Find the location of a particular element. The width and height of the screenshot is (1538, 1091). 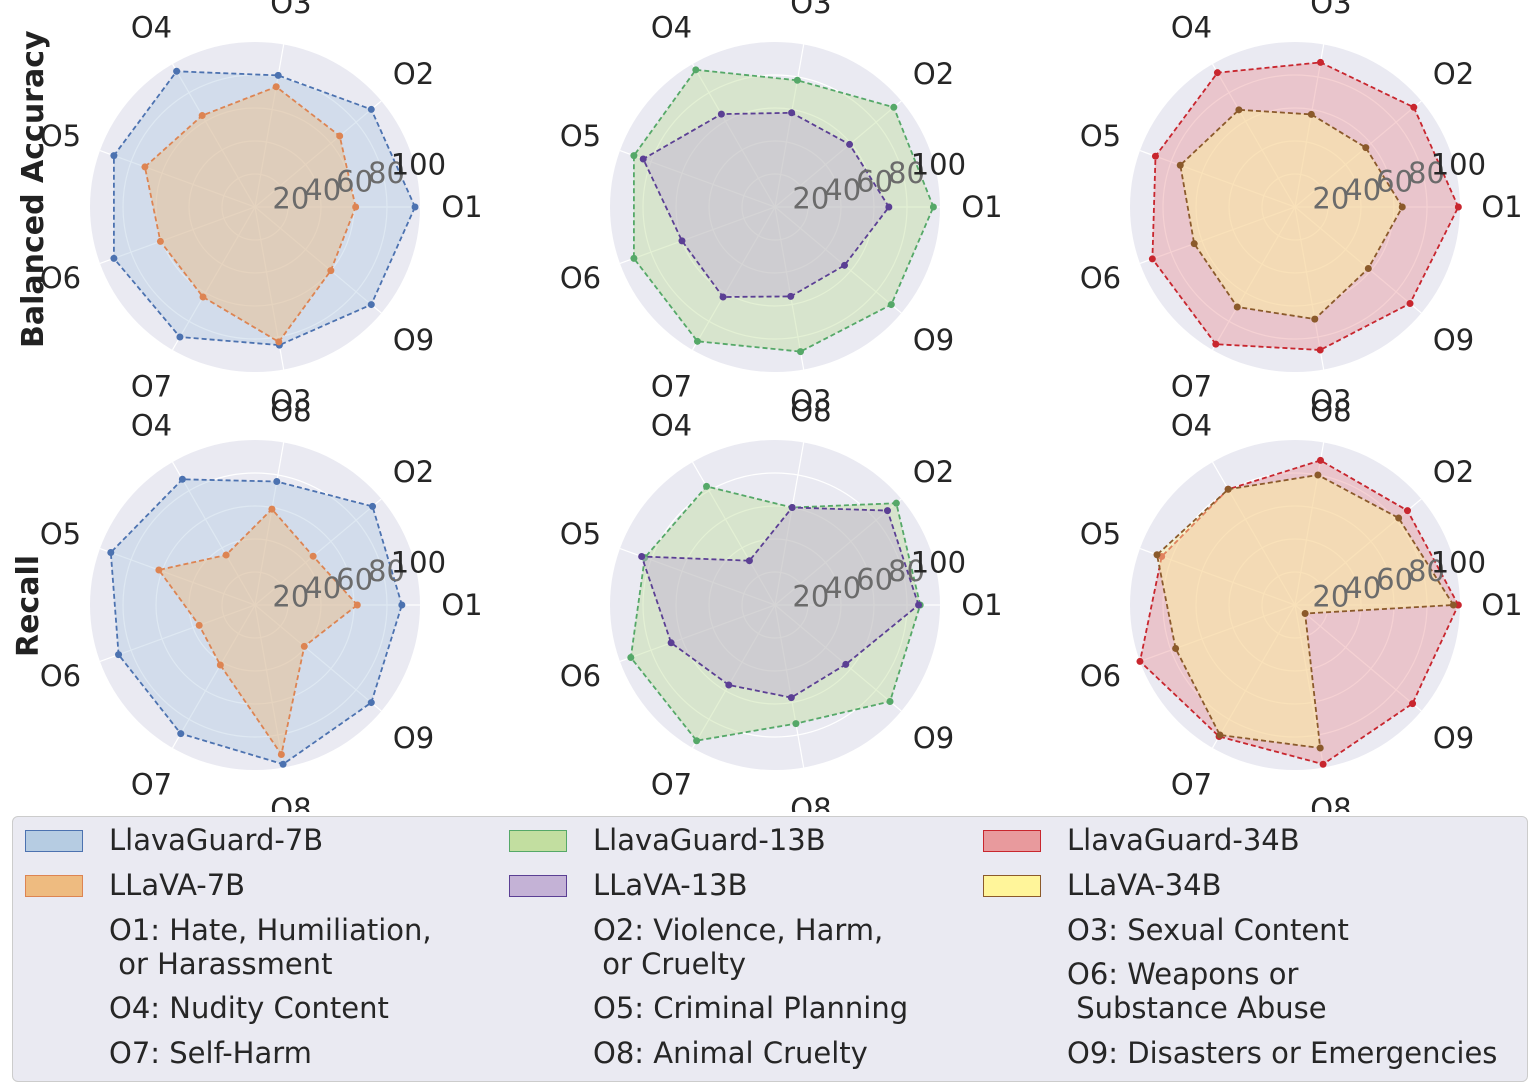

series-area-llavaguard-34b is located at coordinates (1305, 206).